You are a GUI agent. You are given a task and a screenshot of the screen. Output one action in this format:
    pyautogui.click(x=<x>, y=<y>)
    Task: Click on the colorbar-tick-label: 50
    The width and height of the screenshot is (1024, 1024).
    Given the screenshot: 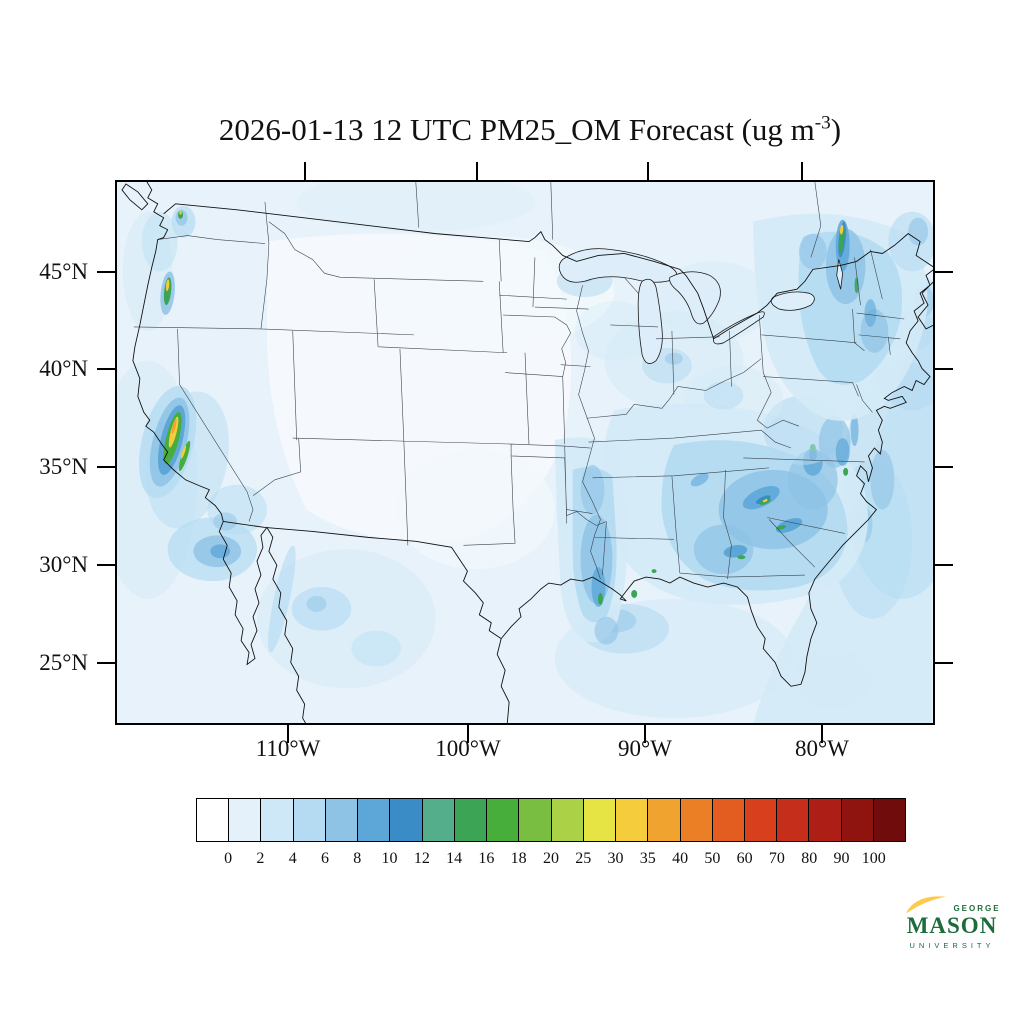 What is the action you would take?
    pyautogui.click(x=712, y=858)
    